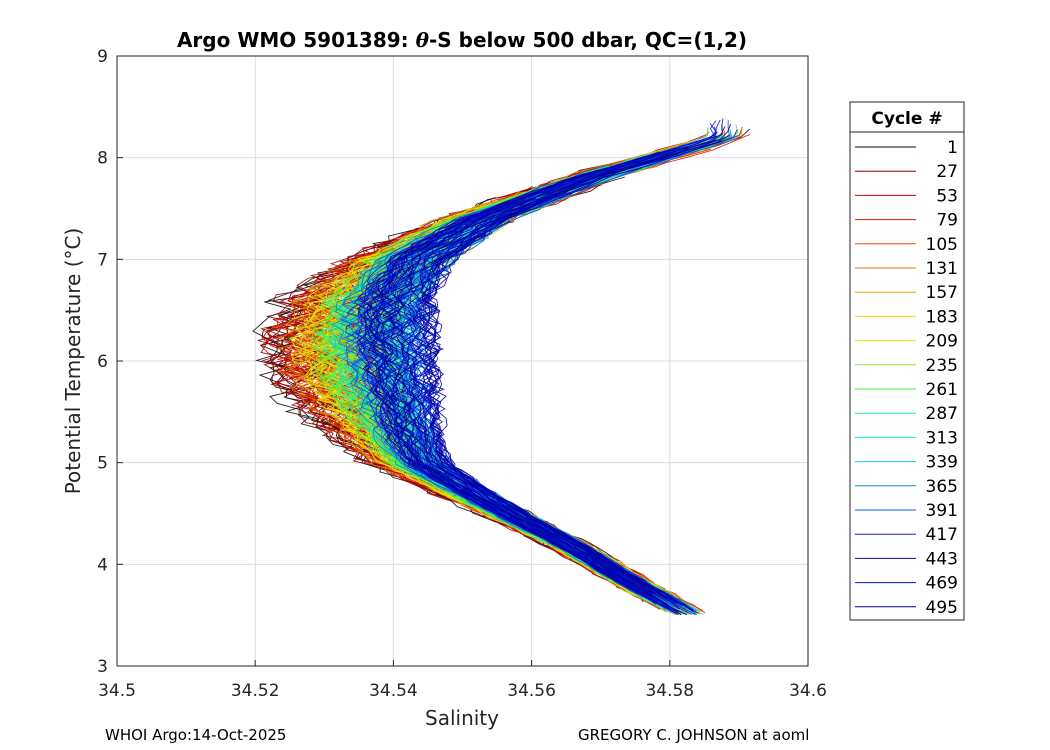 This screenshot has width=1050, height=750. I want to click on x-tick-label: 34.5, so click(117, 691).